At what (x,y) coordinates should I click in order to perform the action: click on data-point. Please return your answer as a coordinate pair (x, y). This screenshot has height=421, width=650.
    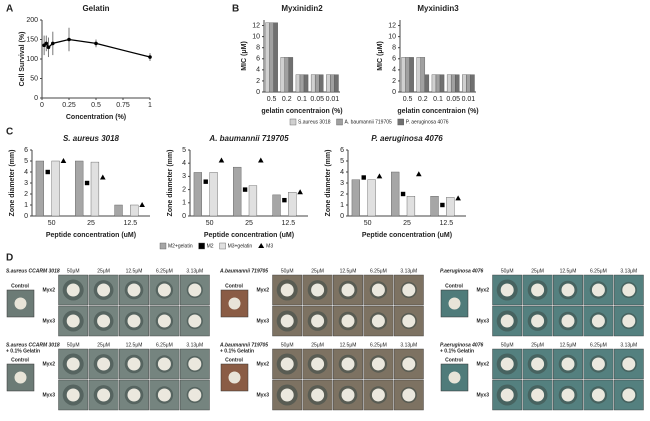
    Looking at the image, I should click on (69, 39).